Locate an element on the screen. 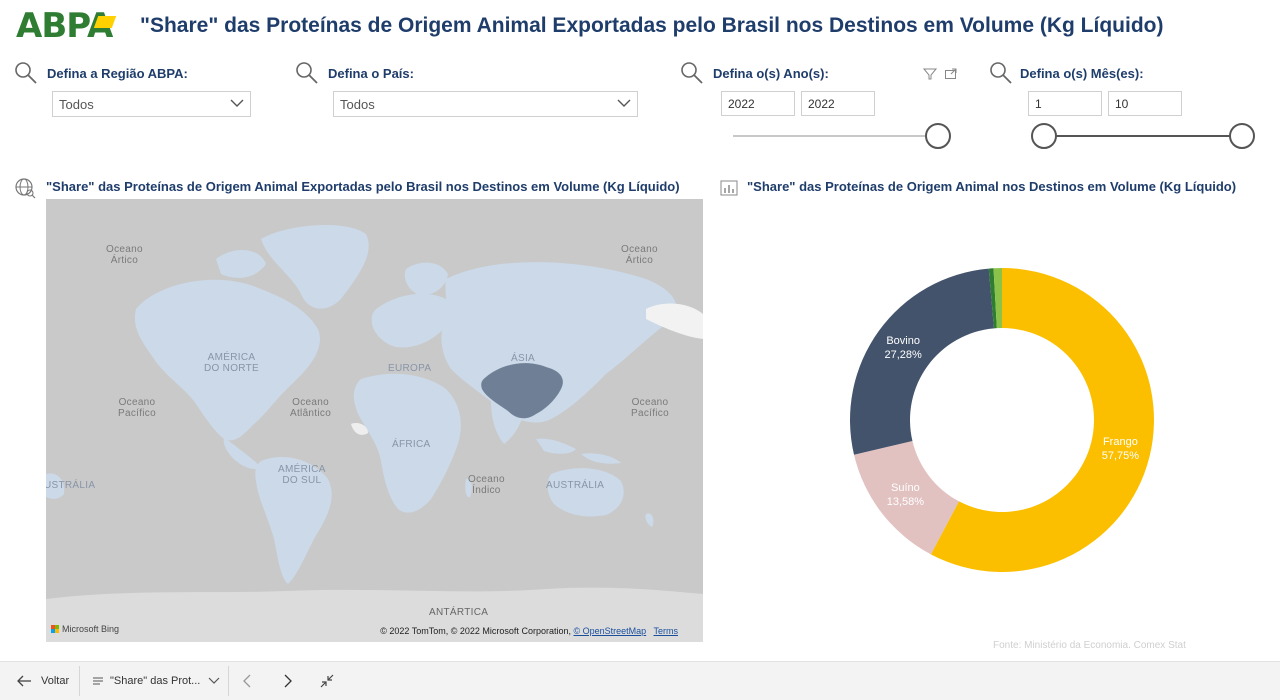 The height and width of the screenshot is (700, 1280). next-page-button is located at coordinates (288, 681).